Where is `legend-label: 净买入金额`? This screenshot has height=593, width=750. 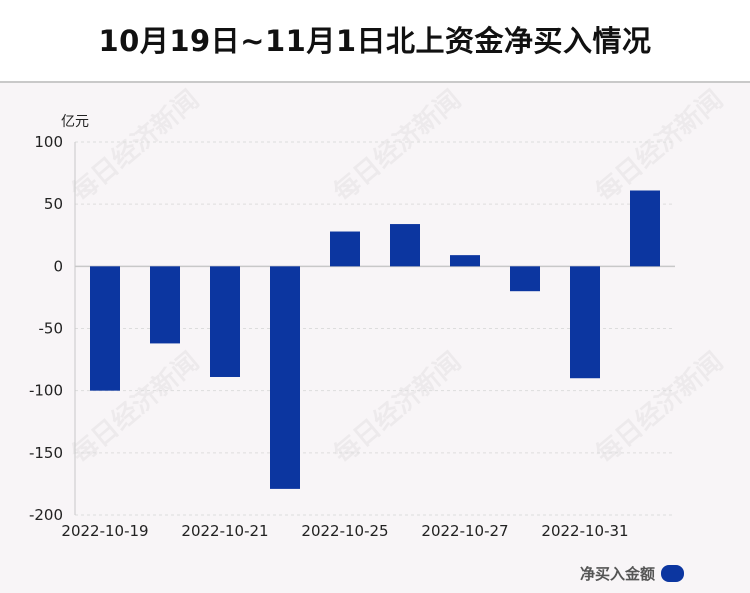
legend-label: 净买入金额 is located at coordinates (617, 574).